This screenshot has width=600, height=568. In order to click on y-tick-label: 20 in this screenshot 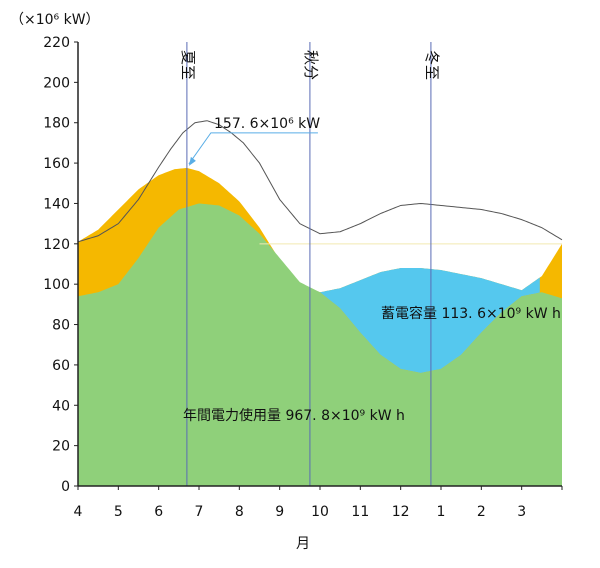, I will do `click(61, 447)`.